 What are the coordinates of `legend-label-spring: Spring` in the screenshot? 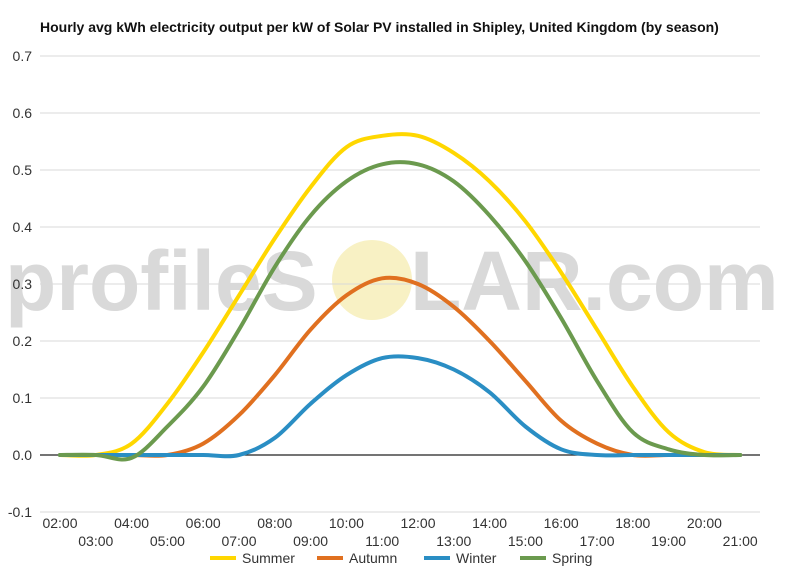 It's located at (572, 558).